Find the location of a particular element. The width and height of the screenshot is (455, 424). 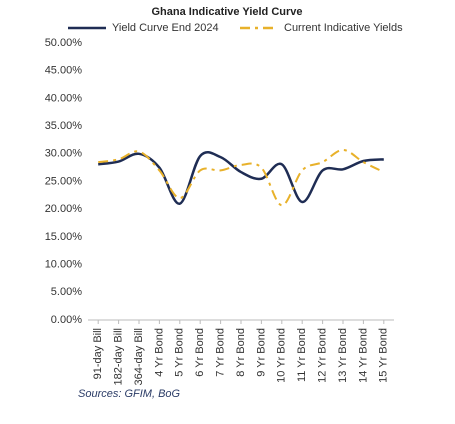

y-tick-label: 0.00% is located at coordinates (66, 320).